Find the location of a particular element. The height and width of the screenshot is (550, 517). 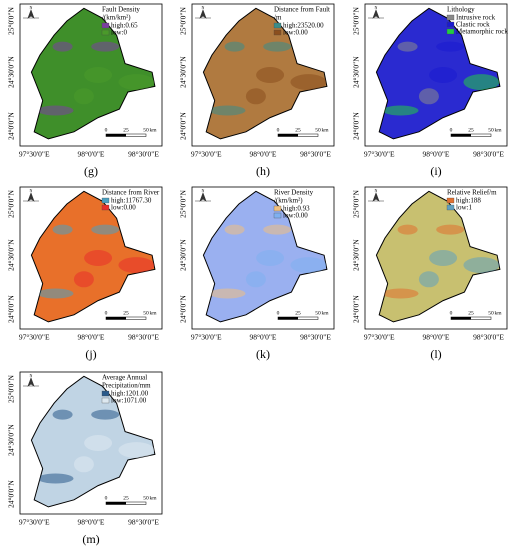

map-title: Distance from Fault is located at coordinates (302, 10).